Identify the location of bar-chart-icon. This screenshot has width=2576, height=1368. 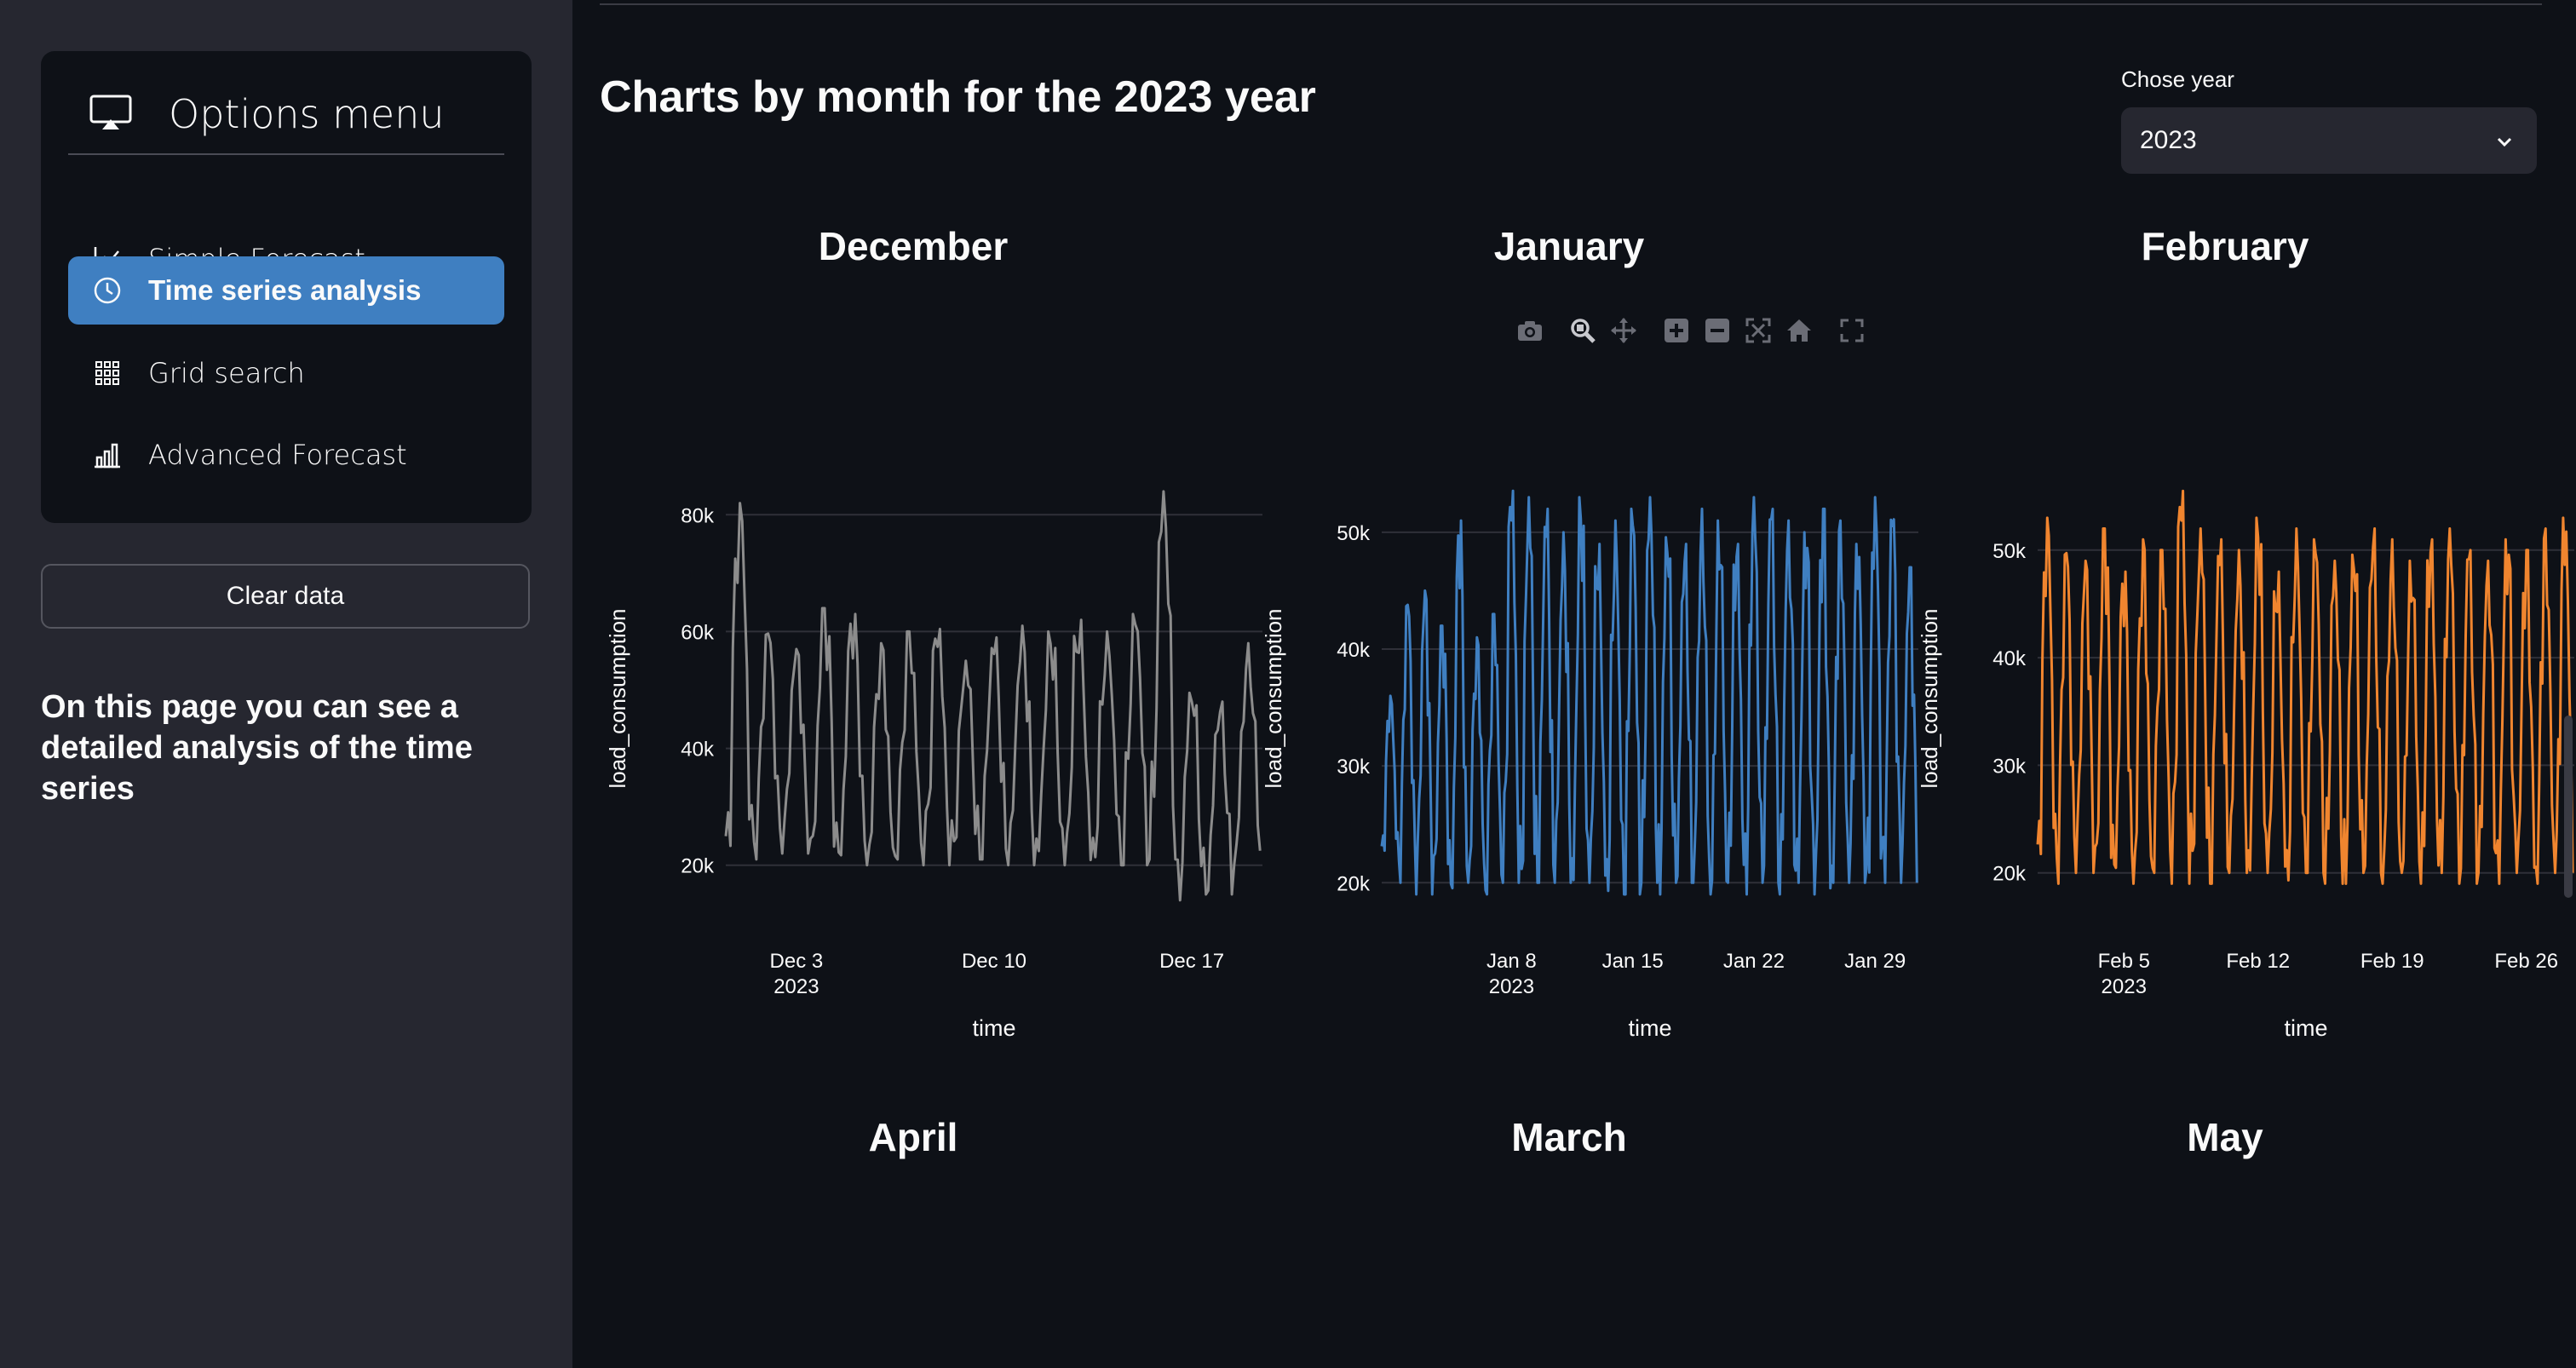
(108, 455).